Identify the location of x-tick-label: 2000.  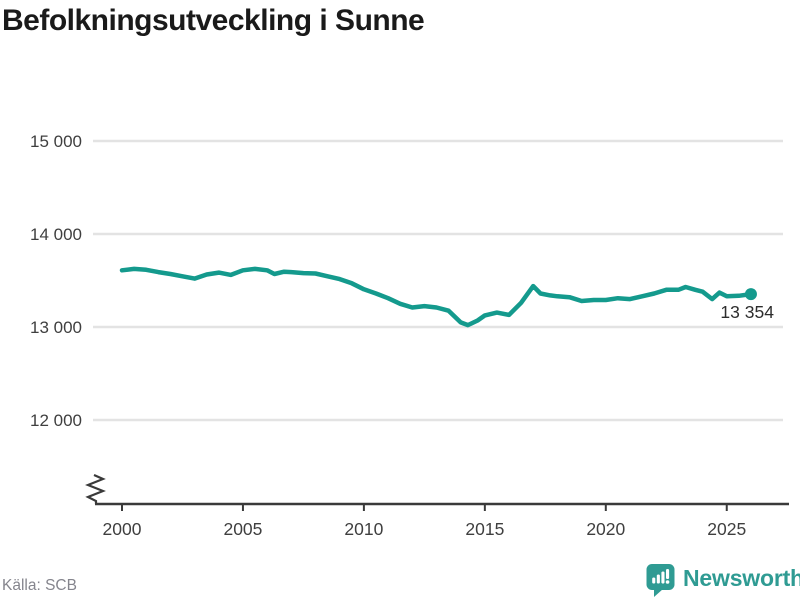
(122, 529).